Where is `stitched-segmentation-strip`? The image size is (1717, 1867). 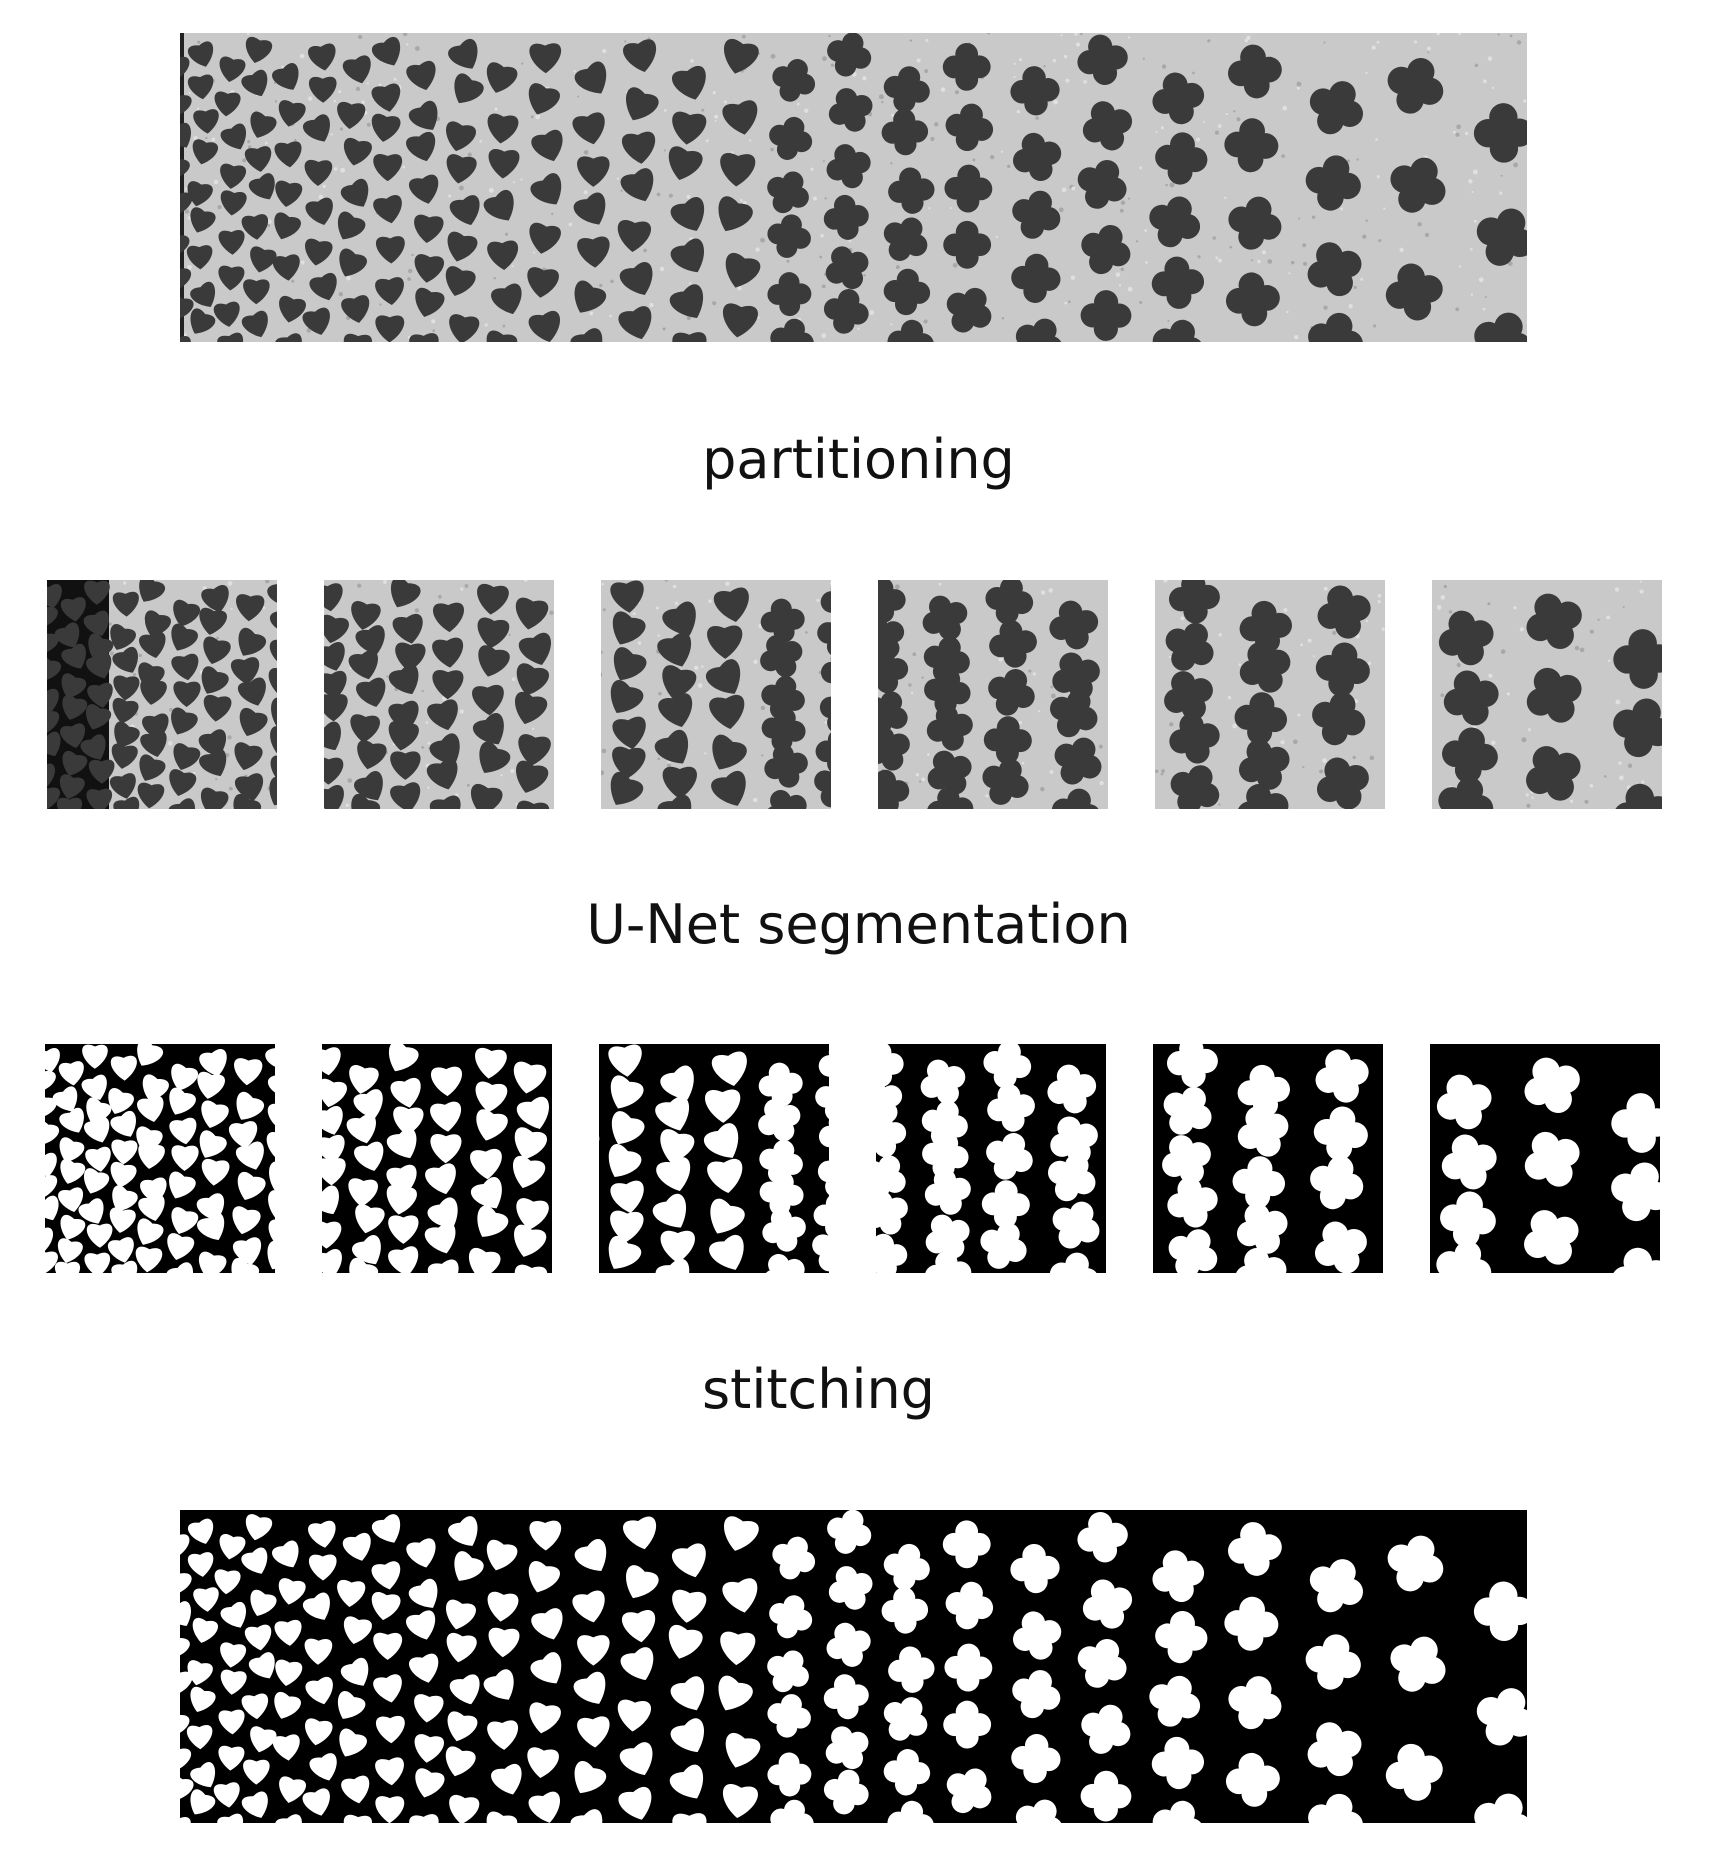
stitched-segmentation-strip is located at coordinates (853, 1666).